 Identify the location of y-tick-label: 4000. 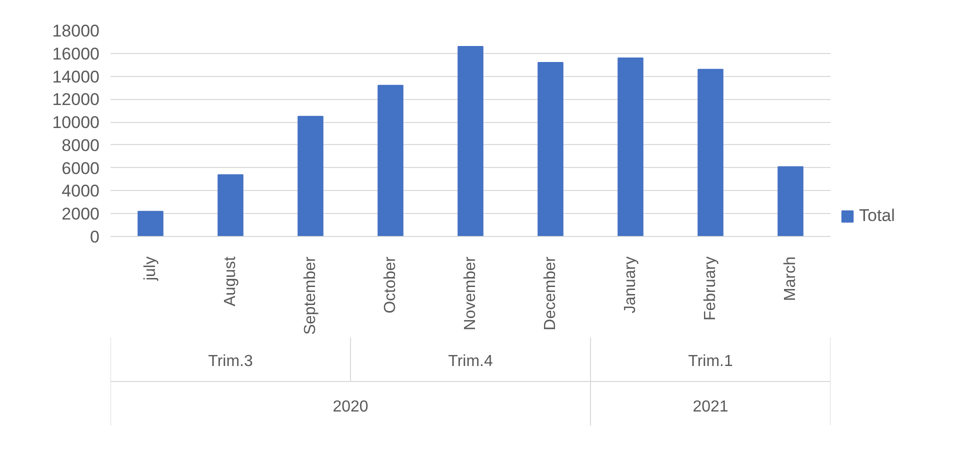
(81, 191).